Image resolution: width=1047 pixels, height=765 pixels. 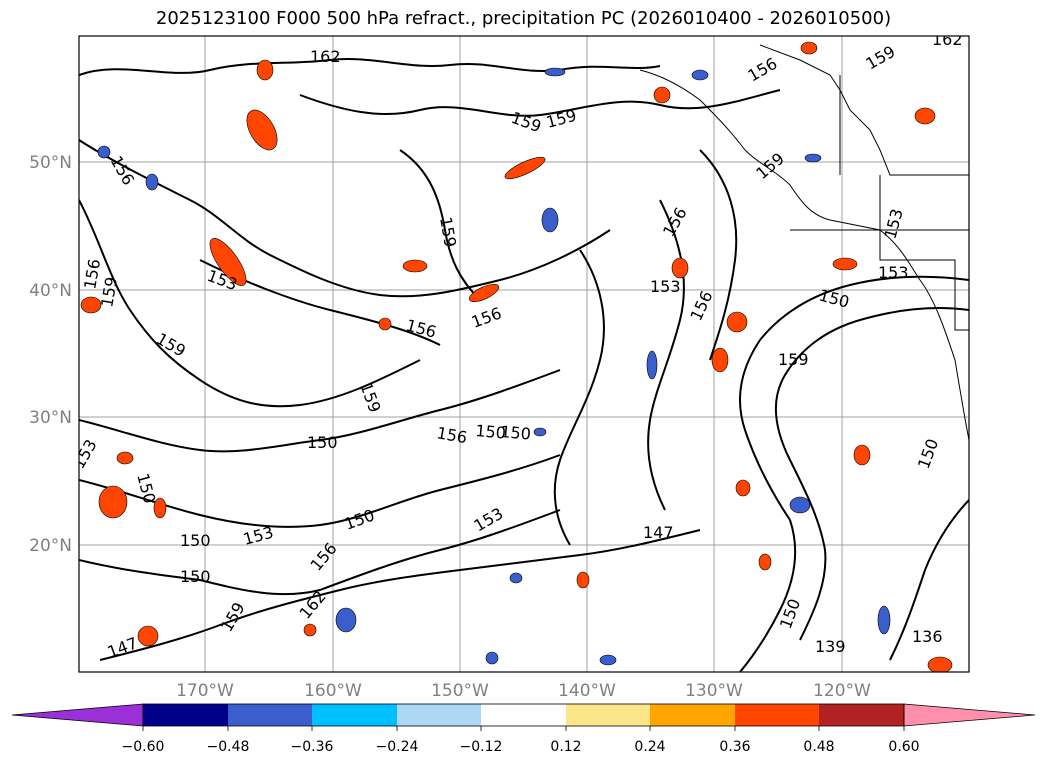 What do you see at coordinates (228, 747) in the screenshot?
I see `colorbar-tick-label: −0.48` at bounding box center [228, 747].